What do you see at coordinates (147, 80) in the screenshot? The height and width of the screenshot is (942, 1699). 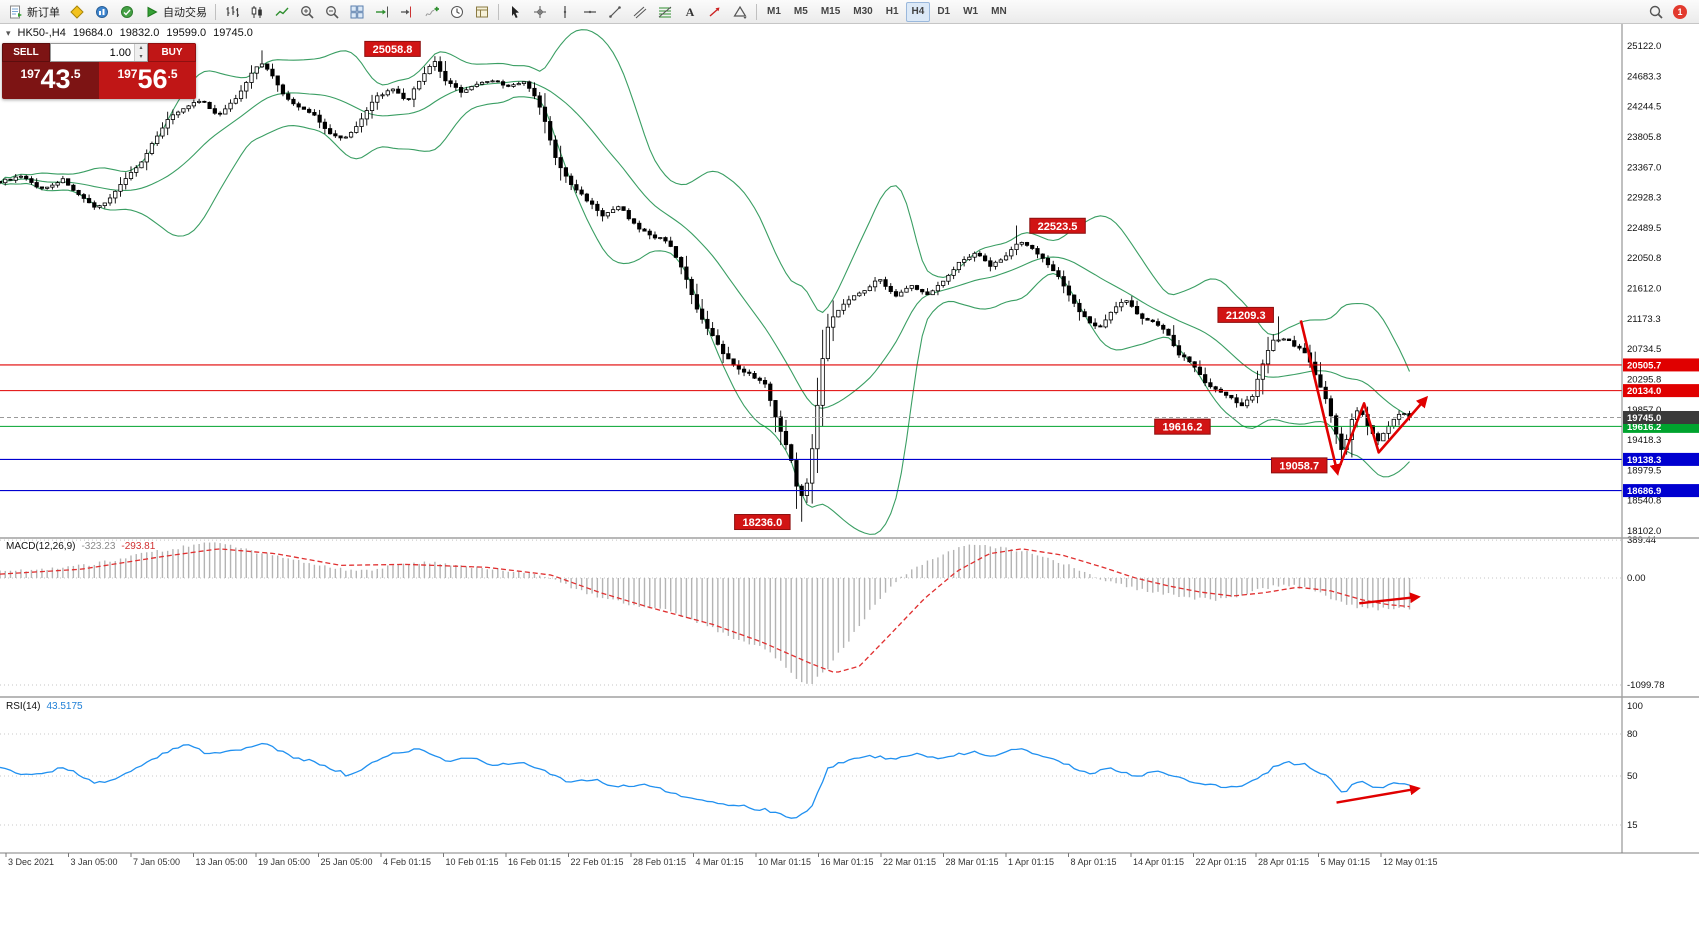 I see `buy-price: 197 56.5` at bounding box center [147, 80].